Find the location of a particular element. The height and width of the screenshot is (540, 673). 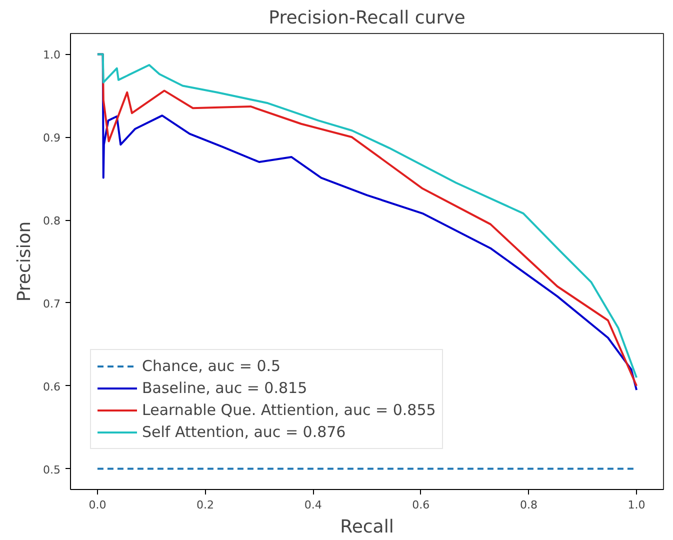

y-tick-label: 0.6 is located at coordinates (52, 387).